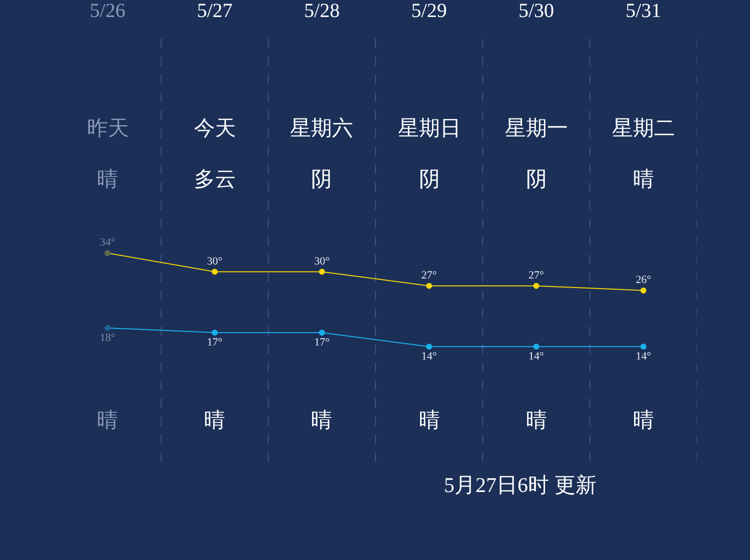  I want to click on x-tick-label: 5/31, so click(644, 11).